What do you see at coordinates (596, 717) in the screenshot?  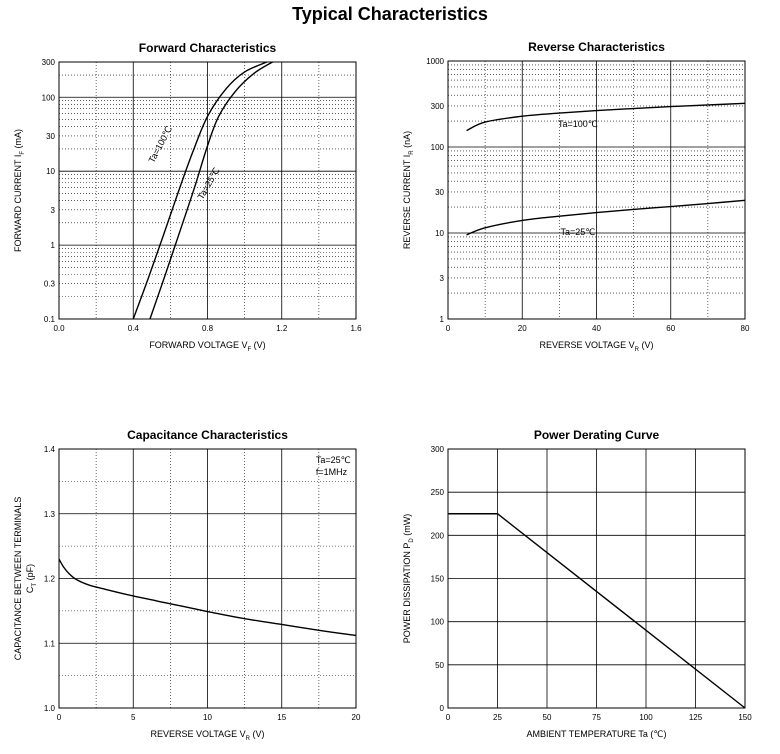 I see `x-tick-label: 75` at bounding box center [596, 717].